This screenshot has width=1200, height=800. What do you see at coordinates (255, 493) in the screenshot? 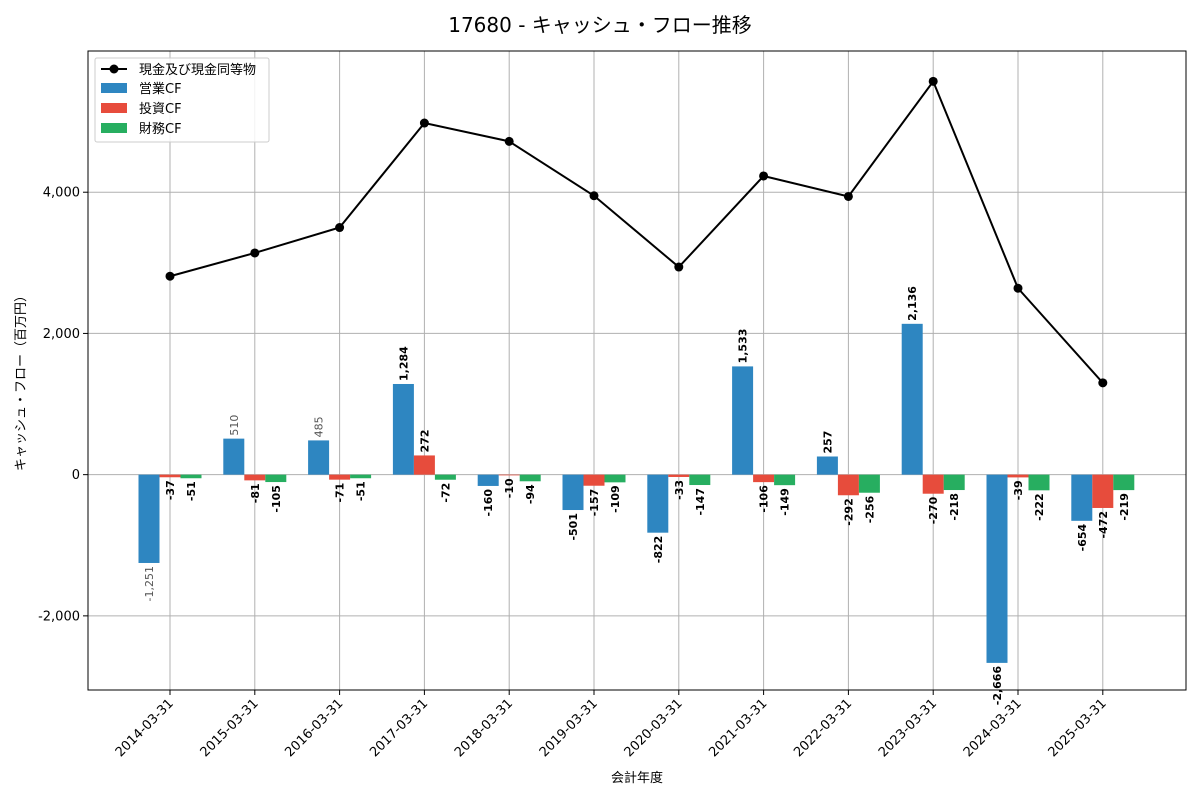
I see `bar-value-label: -81` at bounding box center [255, 493].